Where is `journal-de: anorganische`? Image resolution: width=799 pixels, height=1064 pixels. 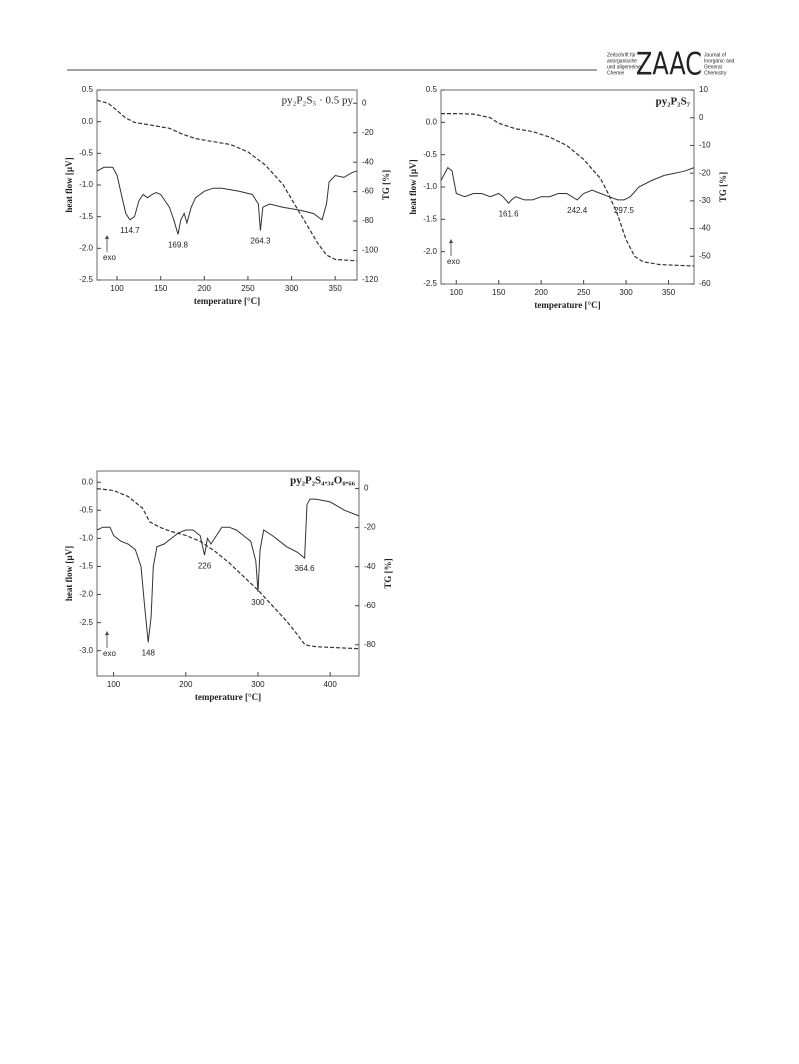 journal-de: anorganische is located at coordinates (622, 61).